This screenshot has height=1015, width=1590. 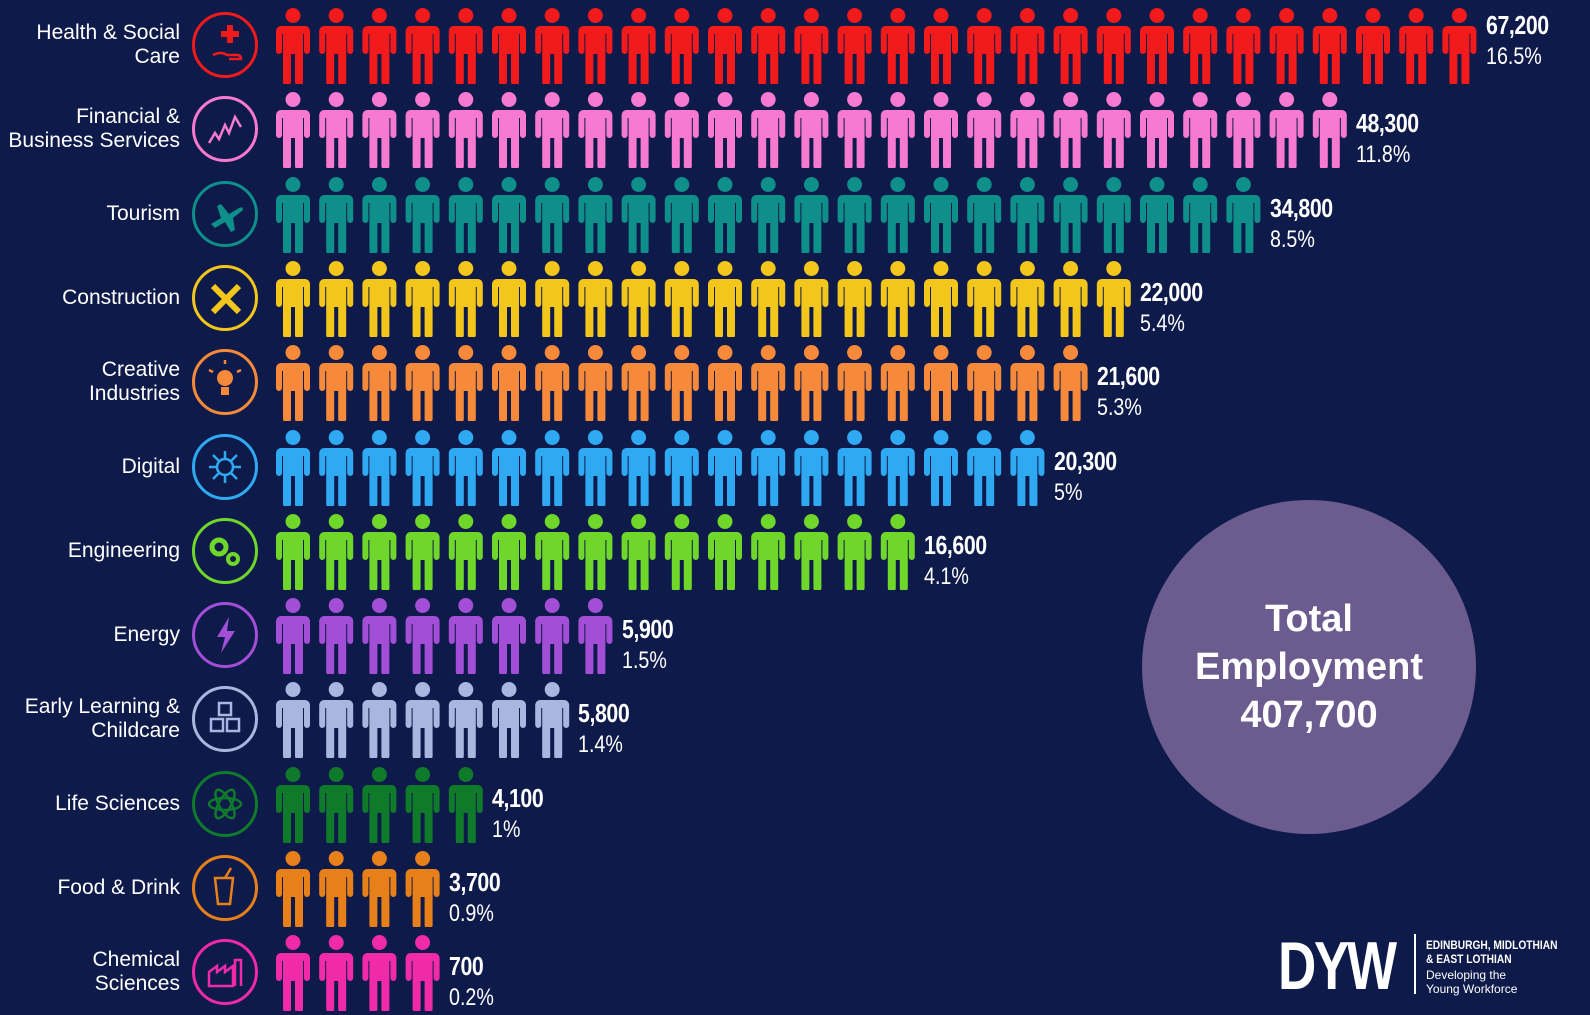 What do you see at coordinates (955, 545) in the screenshot?
I see `value-label: 16,600` at bounding box center [955, 545].